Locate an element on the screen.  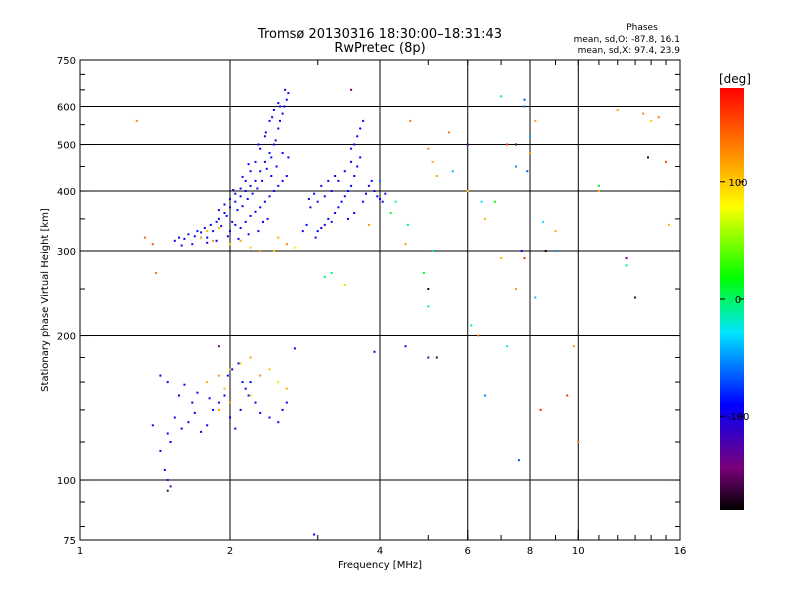
x-tick-label: 4 is located at coordinates (380, 551).